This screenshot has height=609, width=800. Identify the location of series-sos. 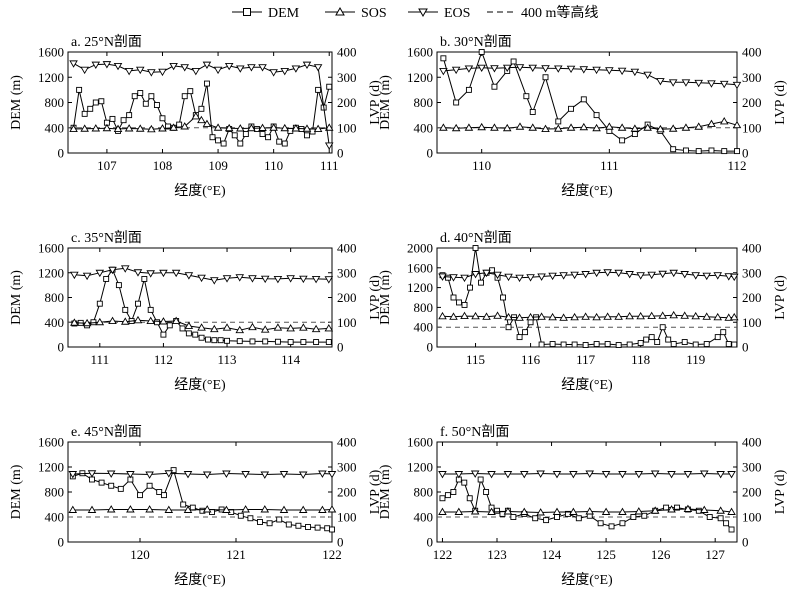
(201, 122).